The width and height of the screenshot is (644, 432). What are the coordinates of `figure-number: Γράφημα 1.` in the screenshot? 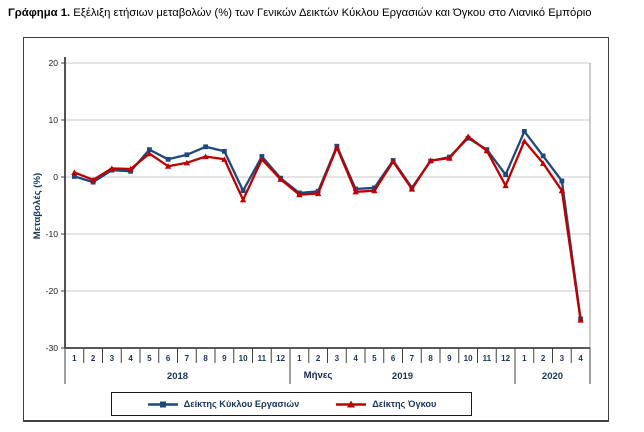 It's located at (39, 13).